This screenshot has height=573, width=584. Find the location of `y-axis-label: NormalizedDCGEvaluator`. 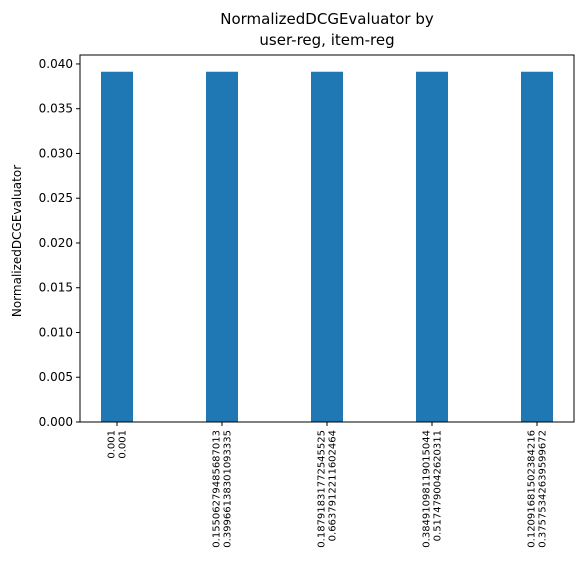

y-axis-label: NormalizedDCGEvaluator is located at coordinates (17, 241).